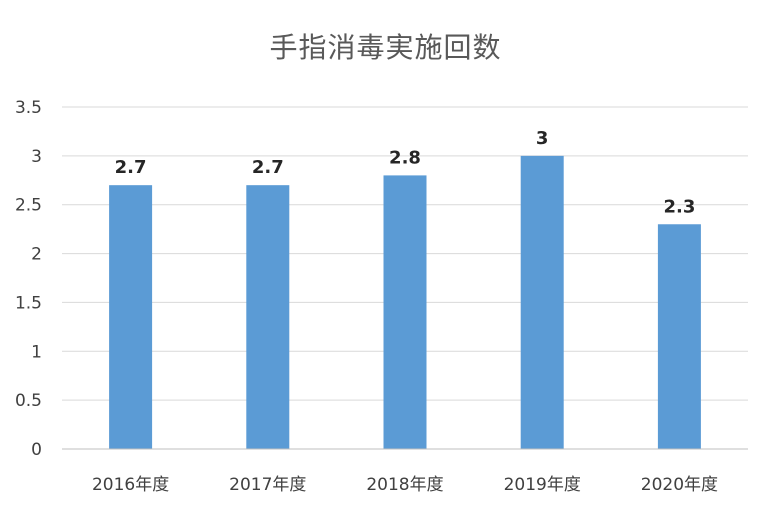  I want to click on y-tick-label: 0.5, so click(28, 401).